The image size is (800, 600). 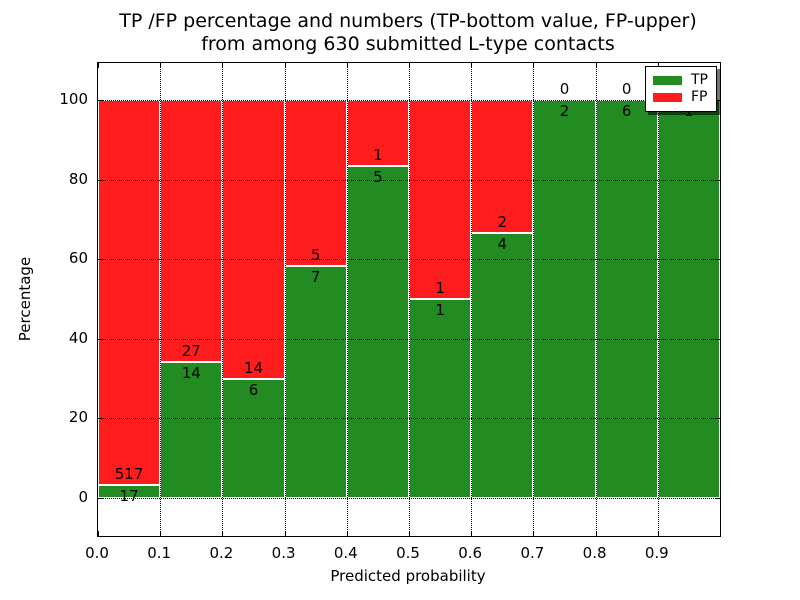 I want to click on y-tick-label: 80, so click(x=78, y=178).